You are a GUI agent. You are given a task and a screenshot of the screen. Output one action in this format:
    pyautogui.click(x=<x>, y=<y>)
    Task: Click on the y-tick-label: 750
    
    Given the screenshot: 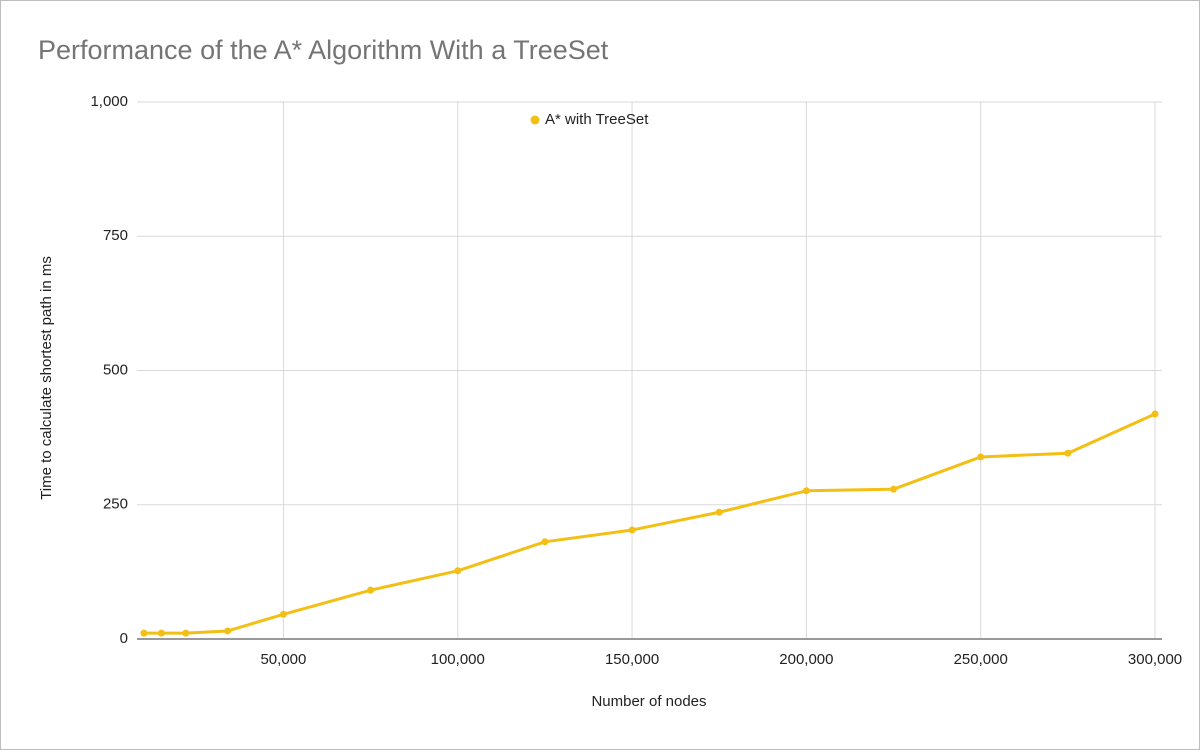 What is the action you would take?
    pyautogui.click(x=115, y=235)
    